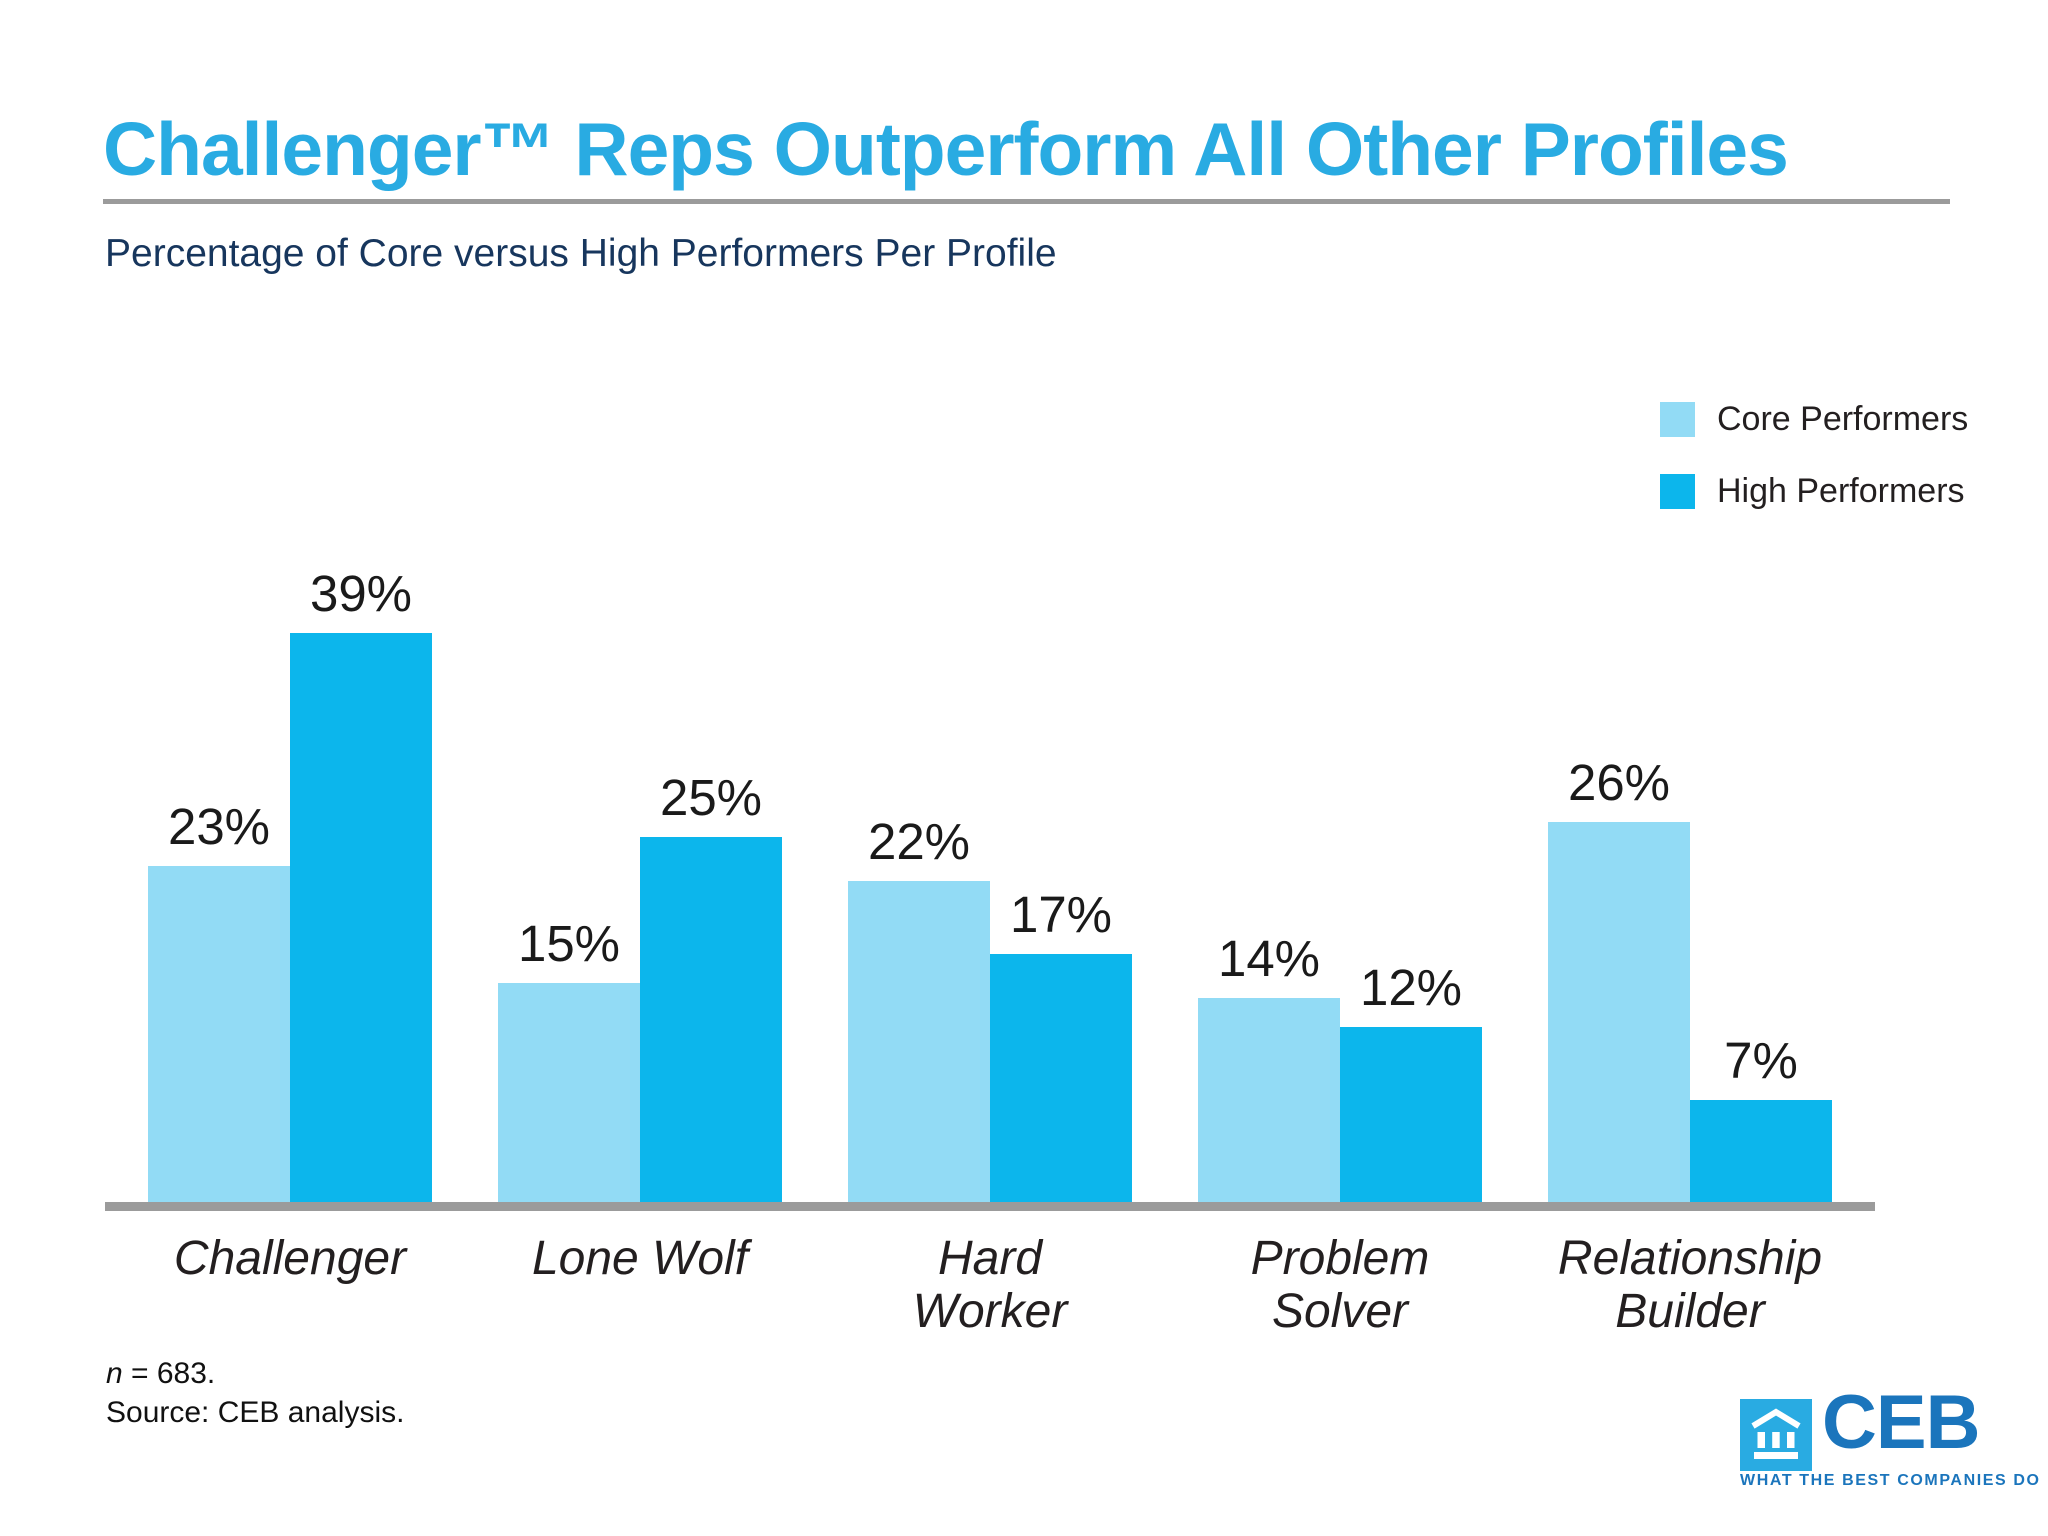 Image resolution: width=2048 pixels, height=1536 pixels. What do you see at coordinates (1677, 491) in the screenshot?
I see `legend-swatch-high-performers` at bounding box center [1677, 491].